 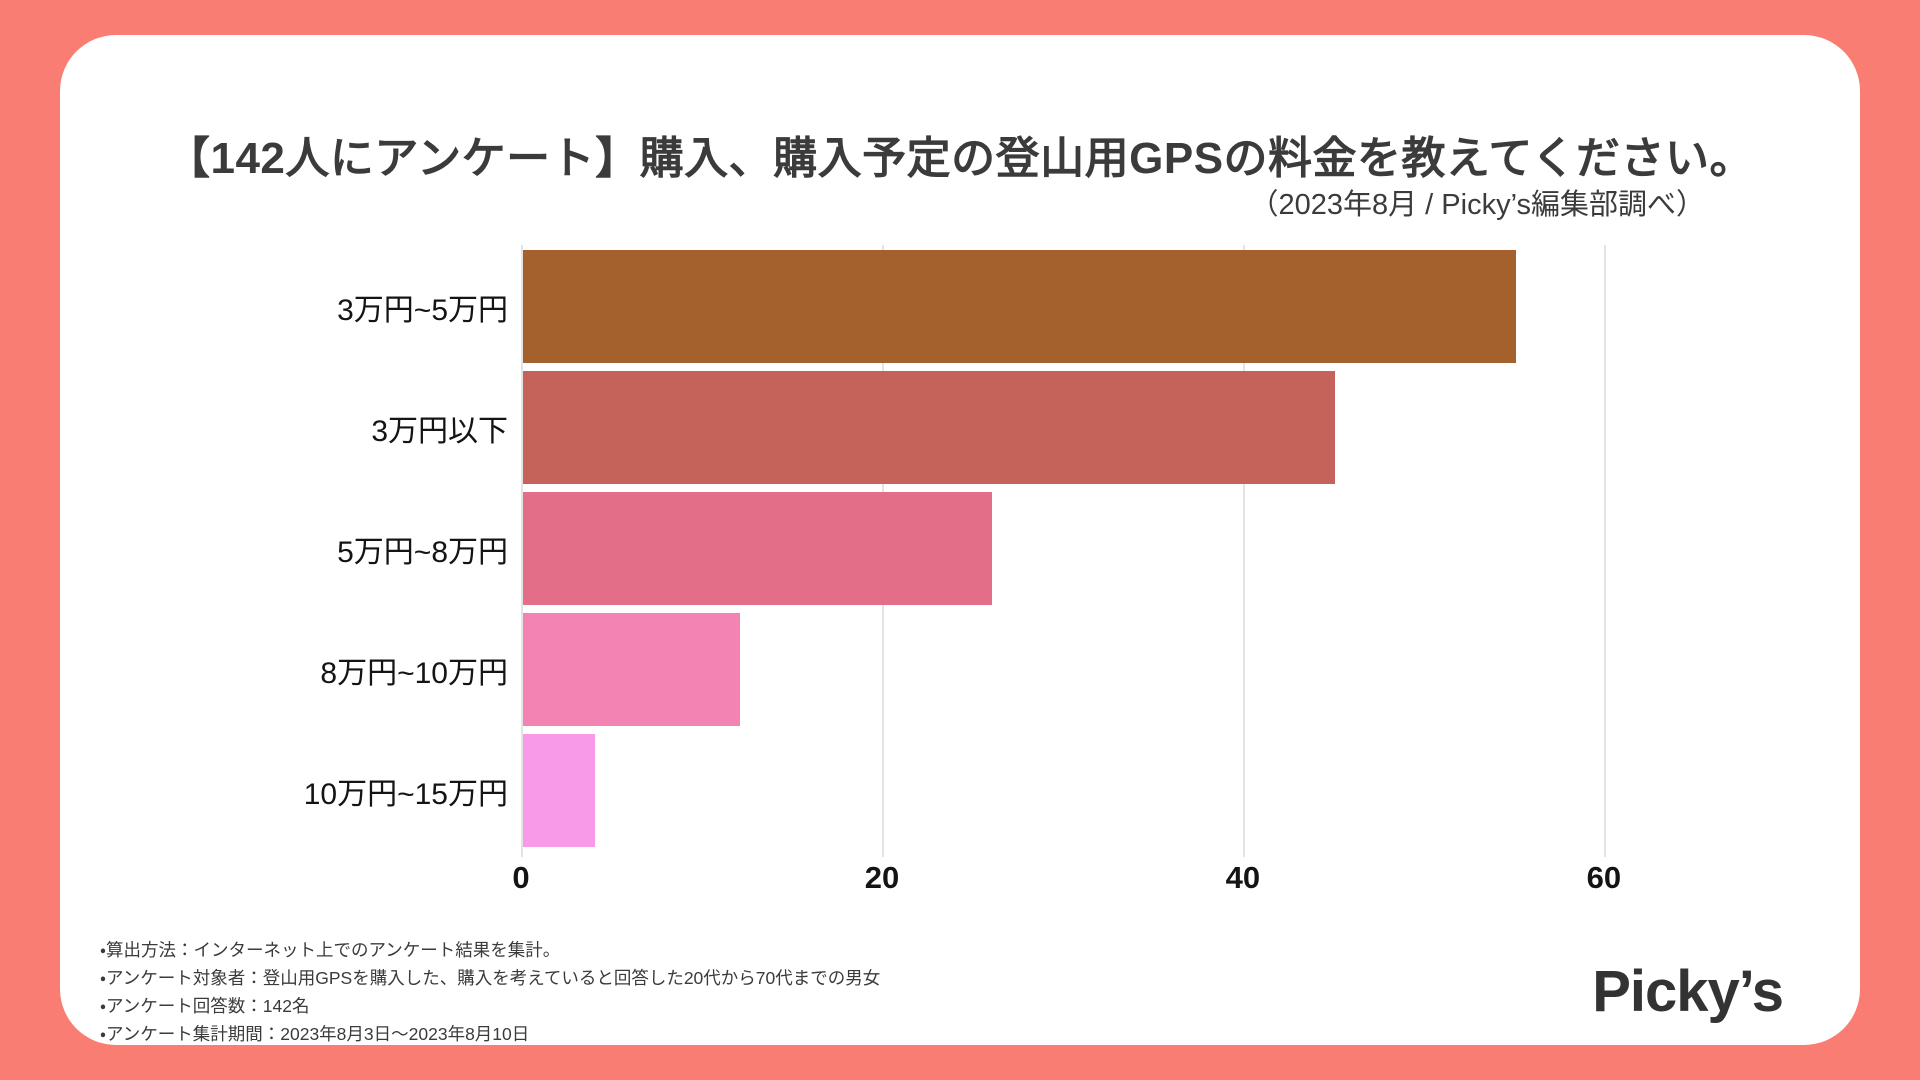 I want to click on category-label-4: 8万円~10万円, so click(x=414, y=673).